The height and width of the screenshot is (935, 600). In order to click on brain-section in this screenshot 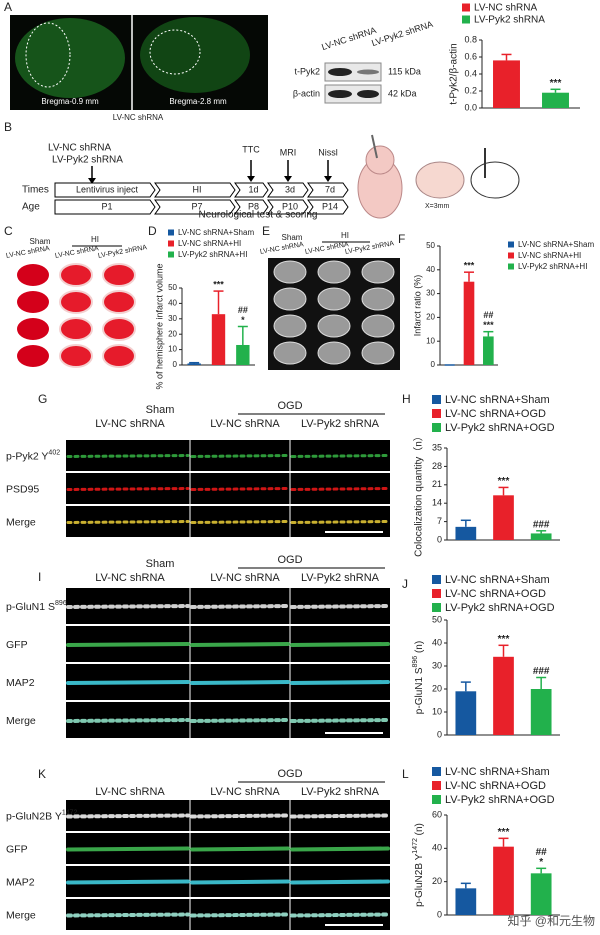, I will do `click(195, 55)`.